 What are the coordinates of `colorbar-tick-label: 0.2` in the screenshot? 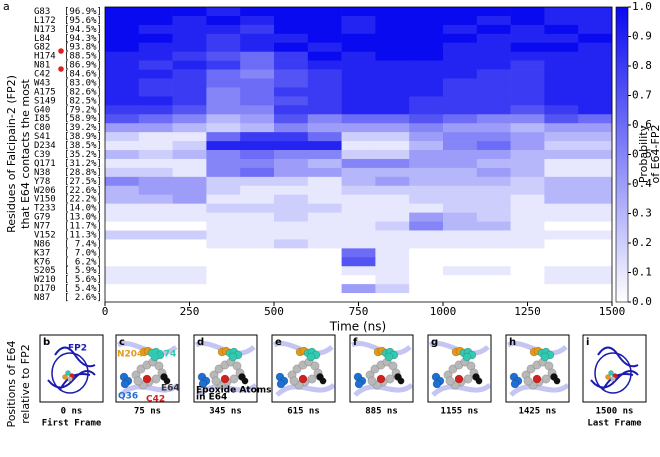 It's located at (642, 242).